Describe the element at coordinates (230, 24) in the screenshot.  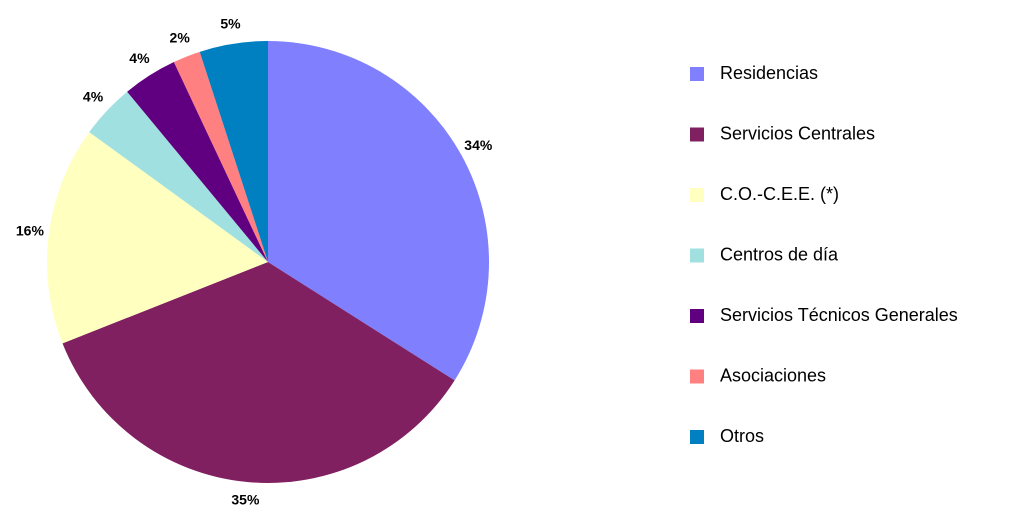
I see `data-label: 5%` at that location.